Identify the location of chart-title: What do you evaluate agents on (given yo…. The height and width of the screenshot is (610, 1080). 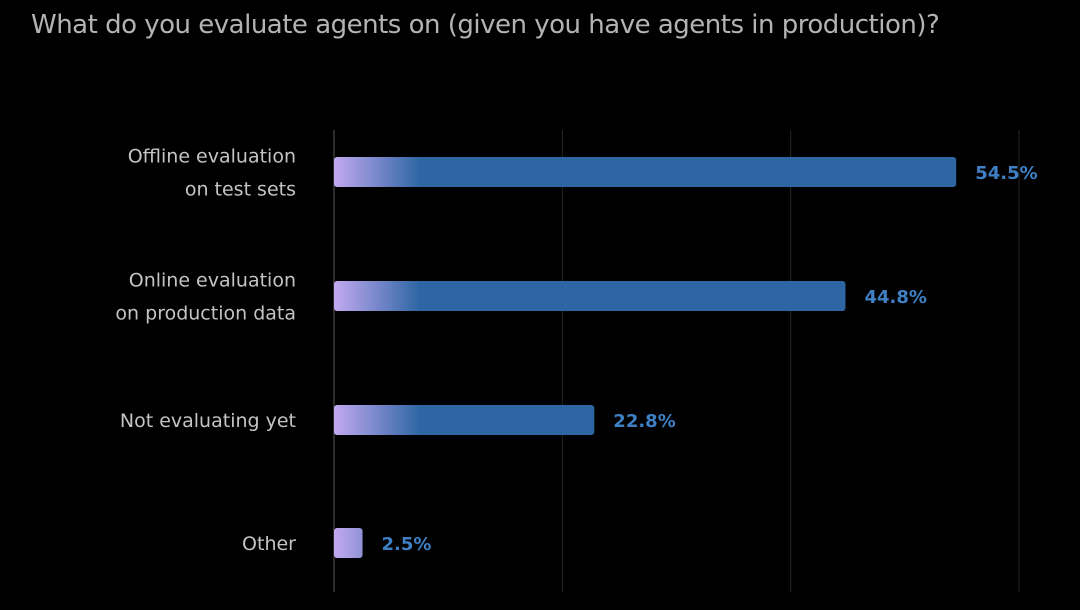
(485, 25).